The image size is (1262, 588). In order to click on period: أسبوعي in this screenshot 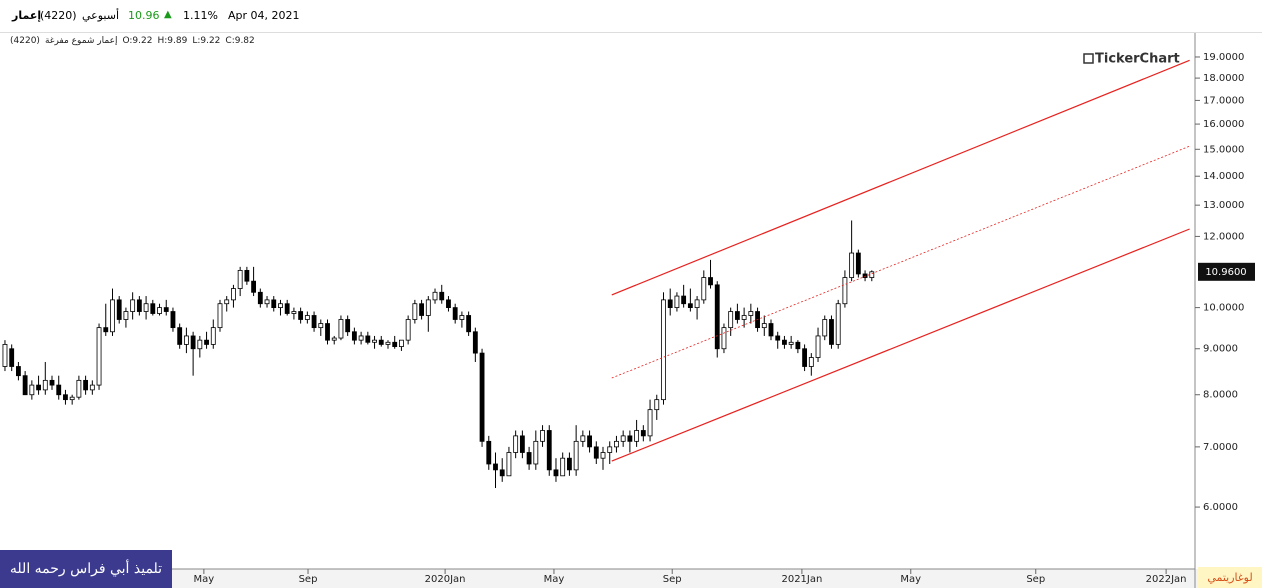, I will do `click(101, 15)`.